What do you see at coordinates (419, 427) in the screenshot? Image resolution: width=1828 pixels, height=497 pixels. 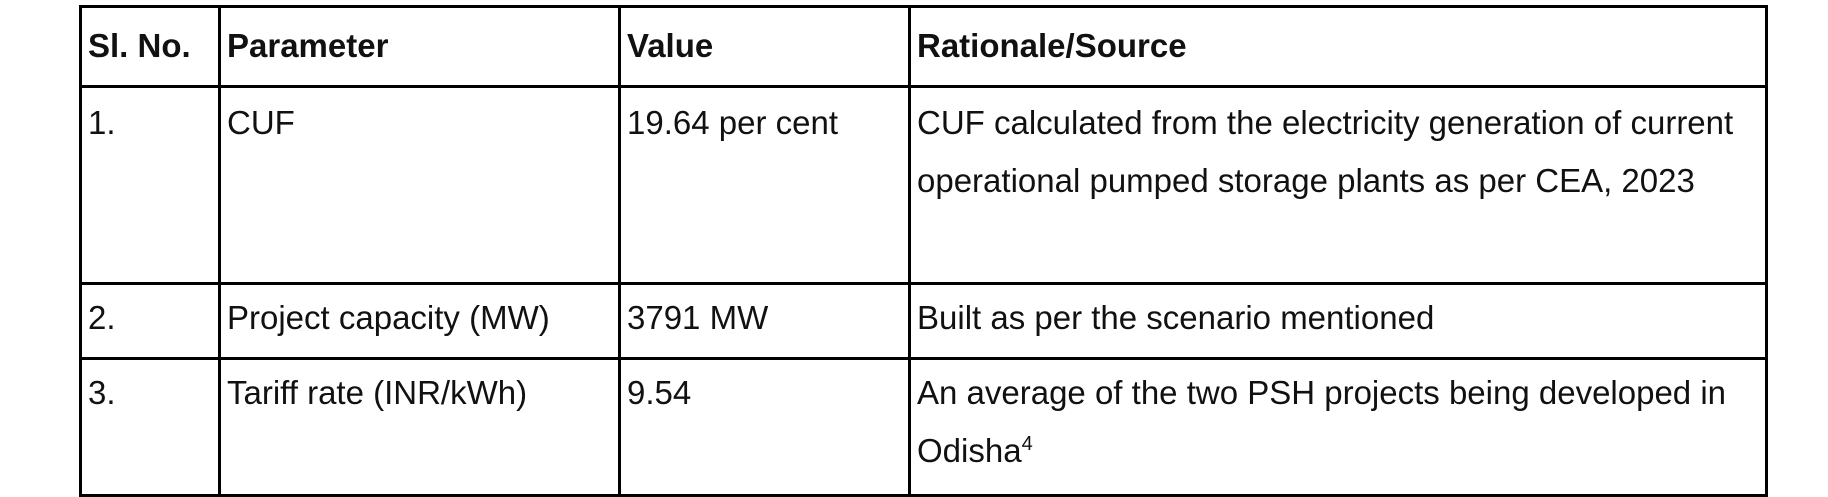 I see `cell-parameter: Tariff rate (INR/kWh)` at bounding box center [419, 427].